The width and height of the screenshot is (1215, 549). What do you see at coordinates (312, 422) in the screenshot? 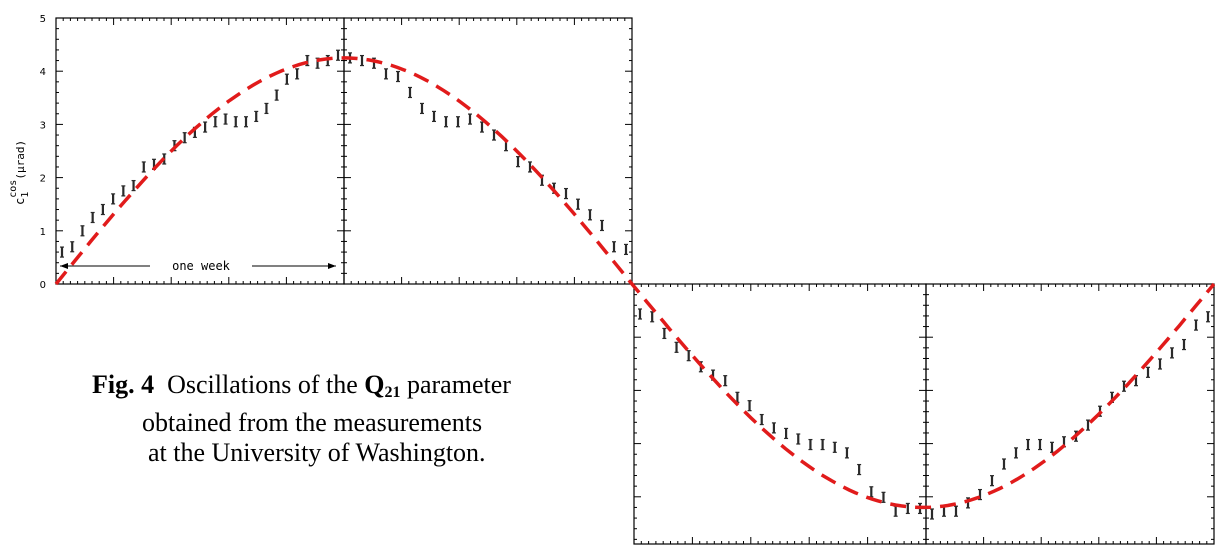
I see `caption-line-2: obtained from the measurements` at bounding box center [312, 422].